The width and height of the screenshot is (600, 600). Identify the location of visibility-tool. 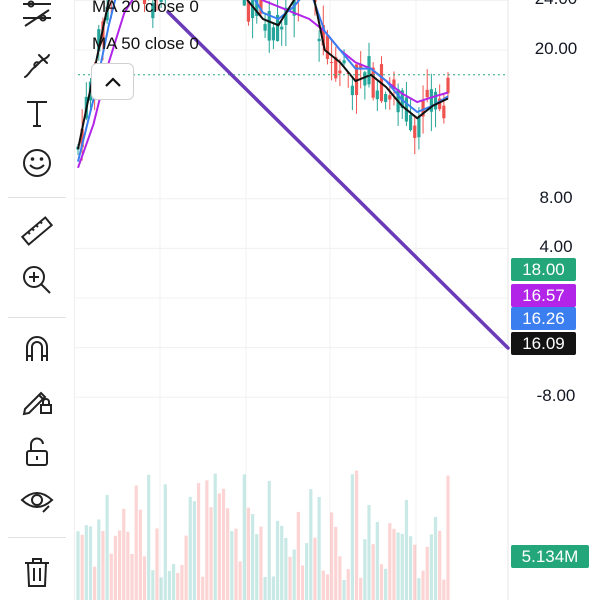
(37, 500).